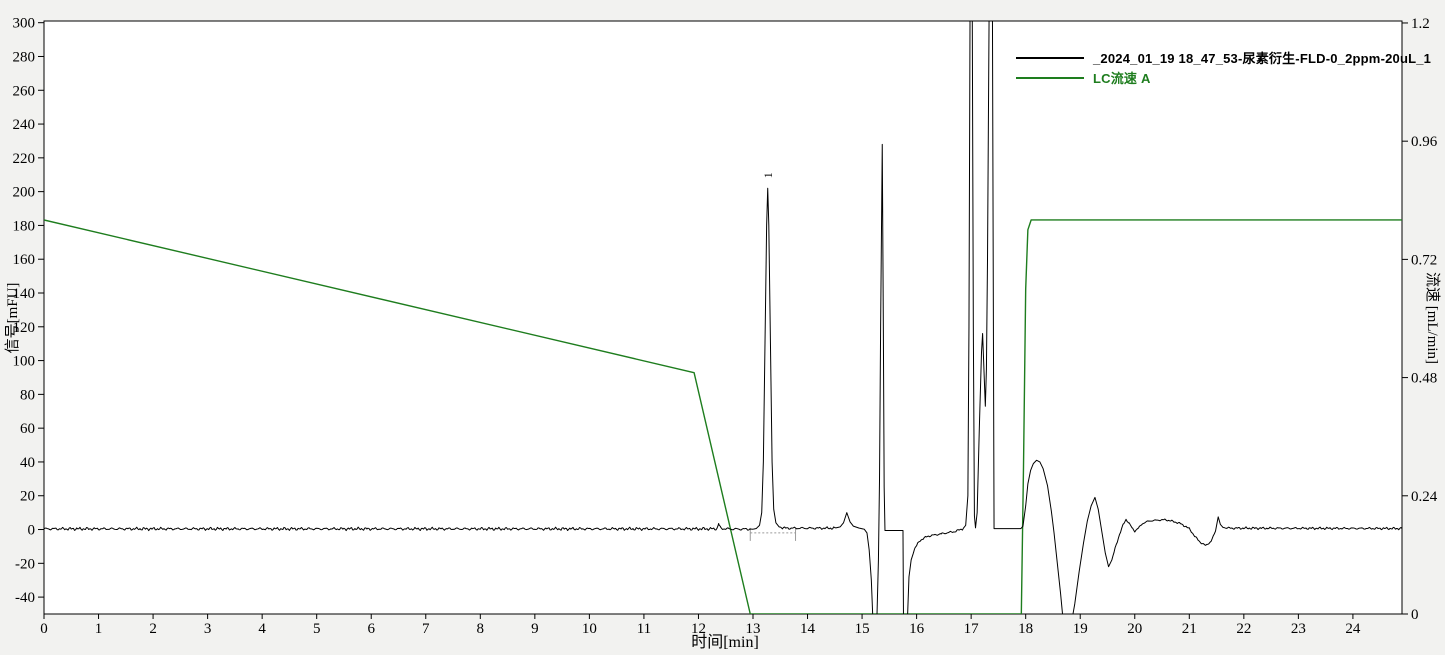 The width and height of the screenshot is (1445, 655). Describe the element at coordinates (24, 362) in the screenshot. I see `svg-text: 100` at that location.